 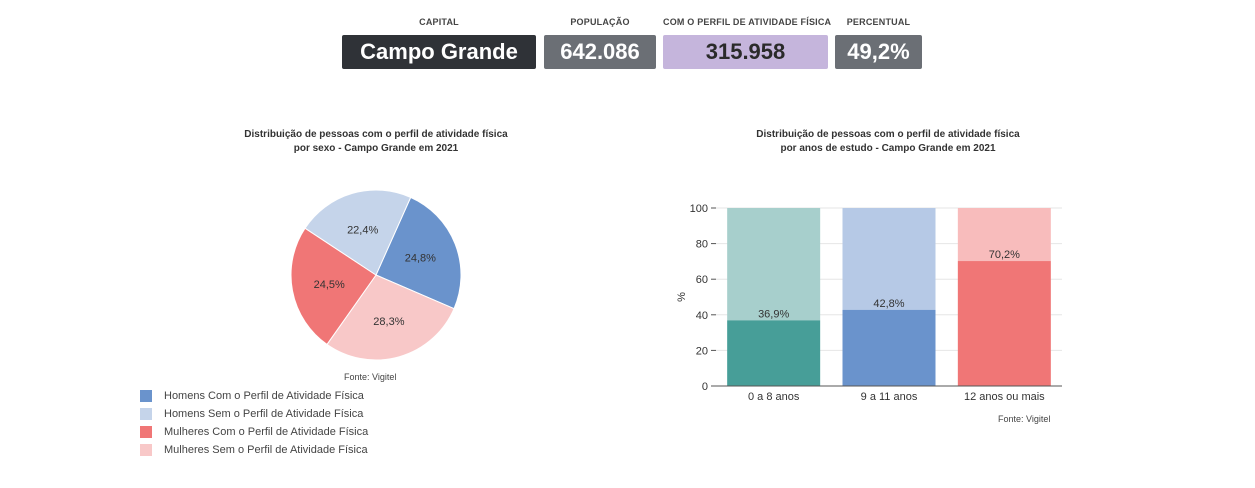 What do you see at coordinates (388, 322) in the screenshot?
I see `pie-slice-label-2: 28,3%` at bounding box center [388, 322].